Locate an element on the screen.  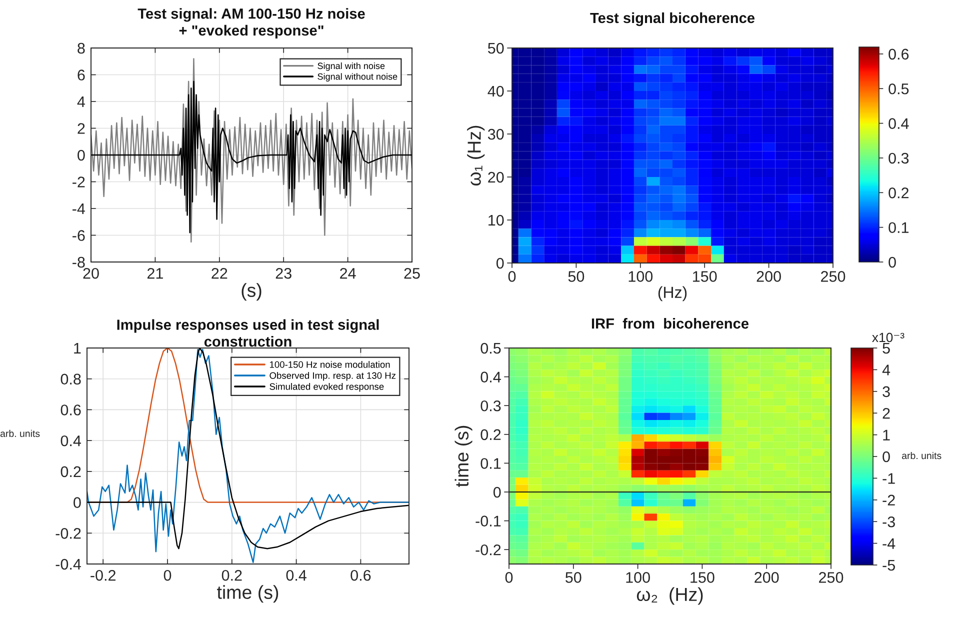
chart-title: Impulse responses used in test signal construction is located at coordinates (248, 333).